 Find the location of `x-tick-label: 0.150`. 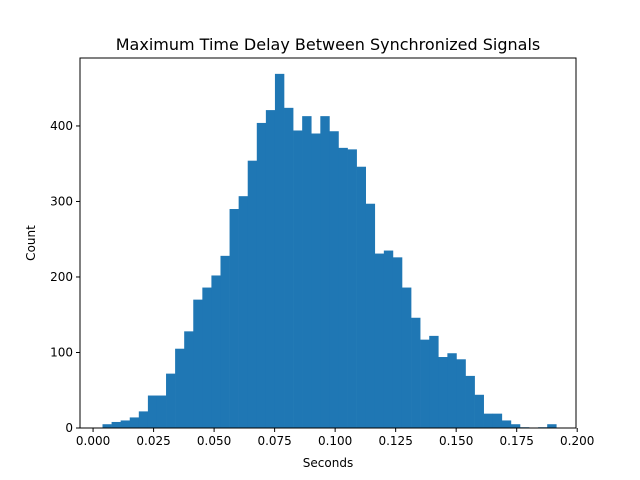

x-tick-label: 0.150 is located at coordinates (456, 441).